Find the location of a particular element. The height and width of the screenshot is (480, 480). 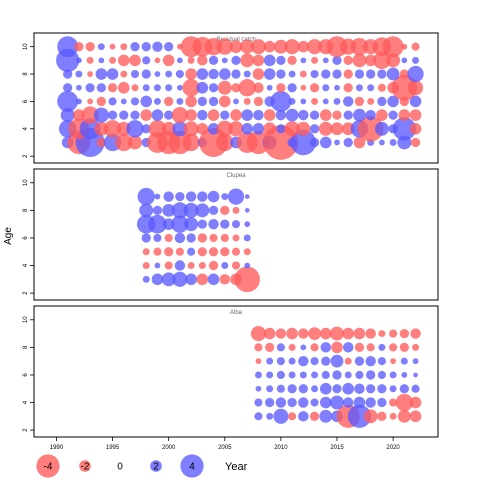

bubble-alba-2014-age6 is located at coordinates (325, 375).